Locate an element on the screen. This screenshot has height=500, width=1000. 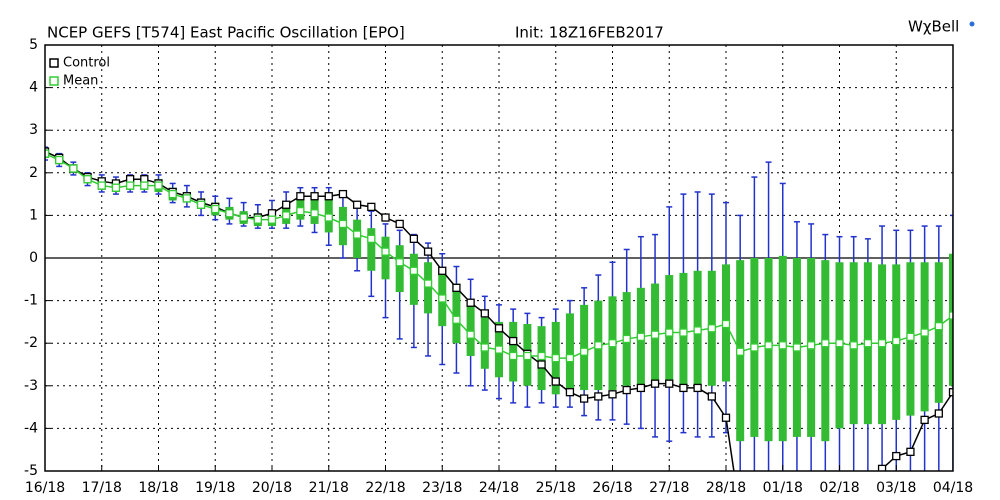
x-tick-label: 03/18 is located at coordinates (896, 488).